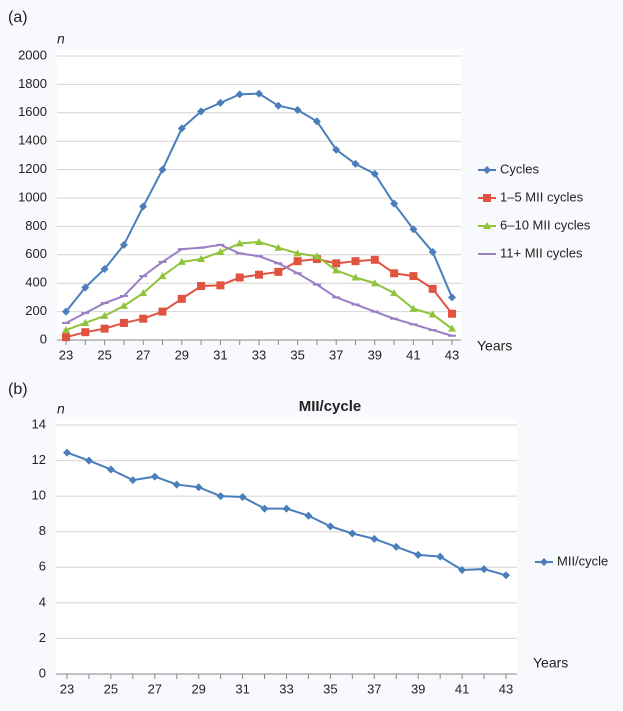 Image resolution: width=623 pixels, height=711 pixels. What do you see at coordinates (542, 196) in the screenshot?
I see `legend-label: 1–5 MII cycles` at bounding box center [542, 196].